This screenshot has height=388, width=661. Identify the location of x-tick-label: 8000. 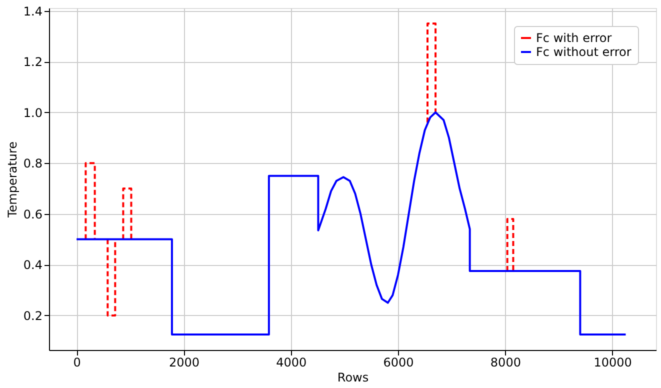
(505, 363).